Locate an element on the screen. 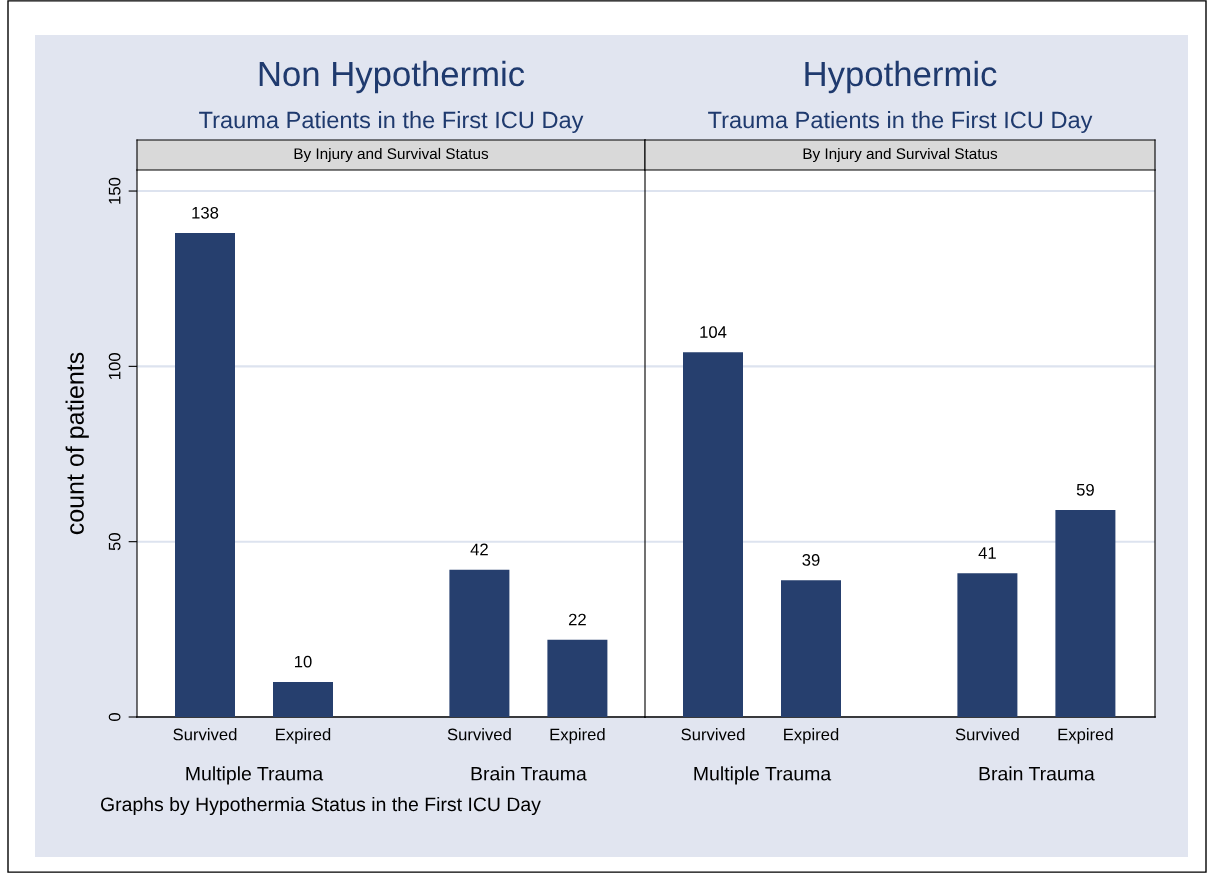  y-tick-label: 150 is located at coordinates (114, 190).